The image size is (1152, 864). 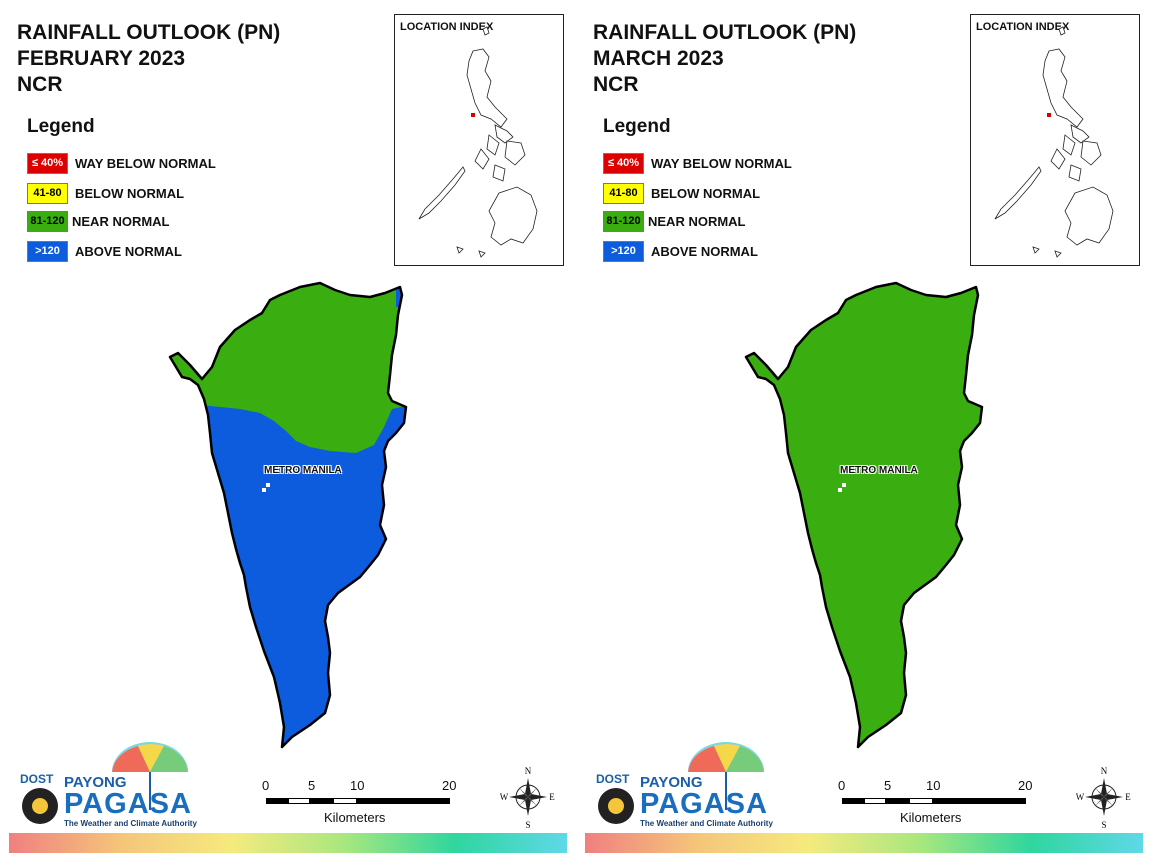 I want to click on title-line-2: FEBRUARY 2023, so click(x=101, y=58).